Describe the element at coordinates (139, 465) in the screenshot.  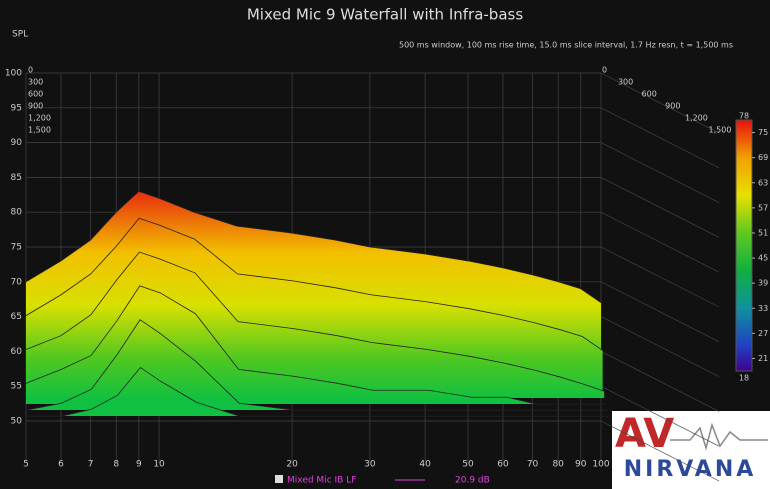
I see `x-tick-label: 9` at that location.